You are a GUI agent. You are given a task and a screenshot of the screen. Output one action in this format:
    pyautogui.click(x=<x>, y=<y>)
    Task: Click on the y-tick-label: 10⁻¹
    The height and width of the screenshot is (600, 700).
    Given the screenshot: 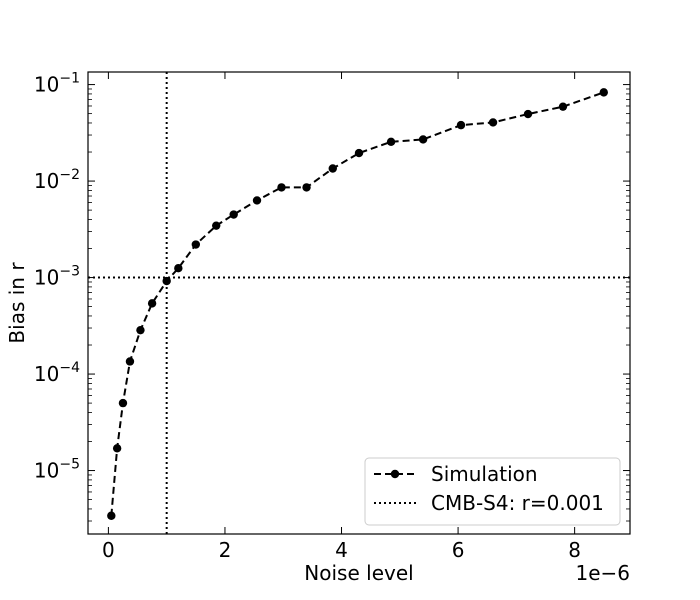 What is the action you would take?
    pyautogui.click(x=57, y=84)
    